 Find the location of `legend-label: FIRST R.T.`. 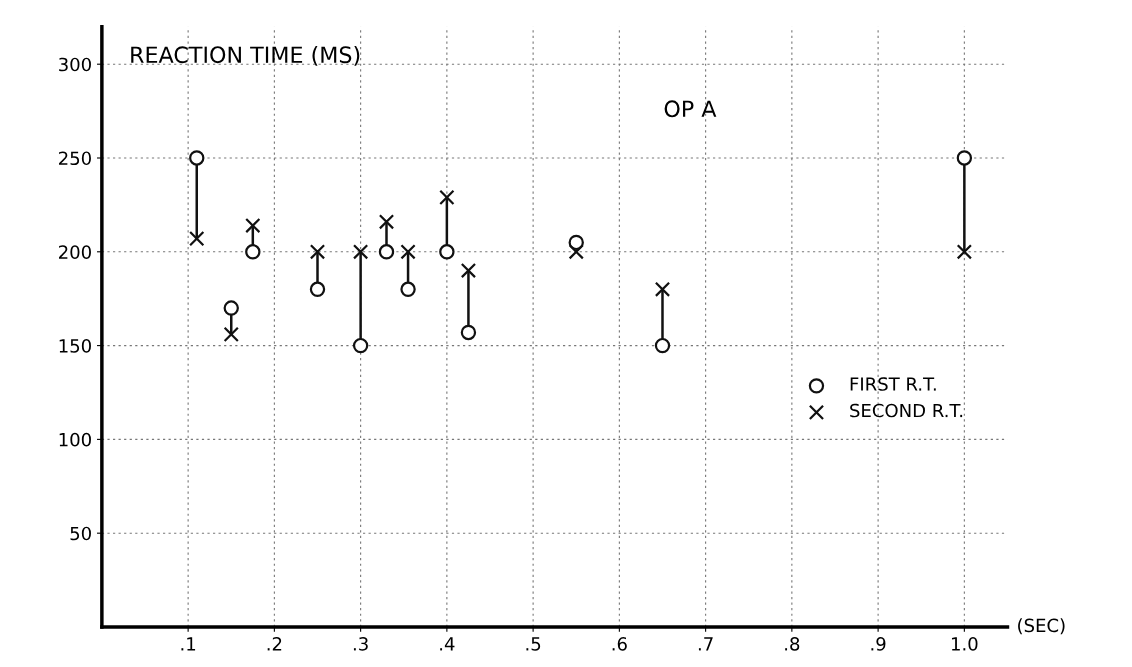

legend-label: FIRST R.T. is located at coordinates (893, 384).